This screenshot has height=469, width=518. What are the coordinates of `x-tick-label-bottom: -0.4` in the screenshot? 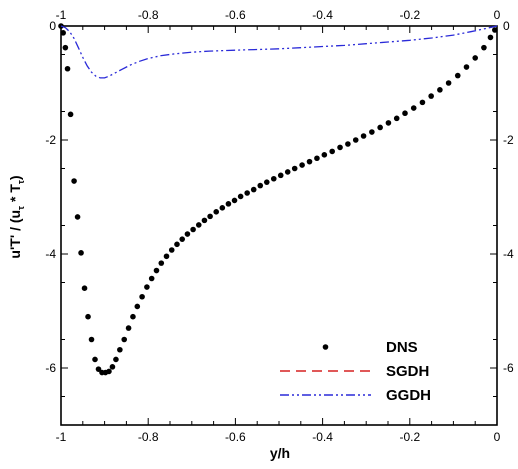 It's located at (322, 437).